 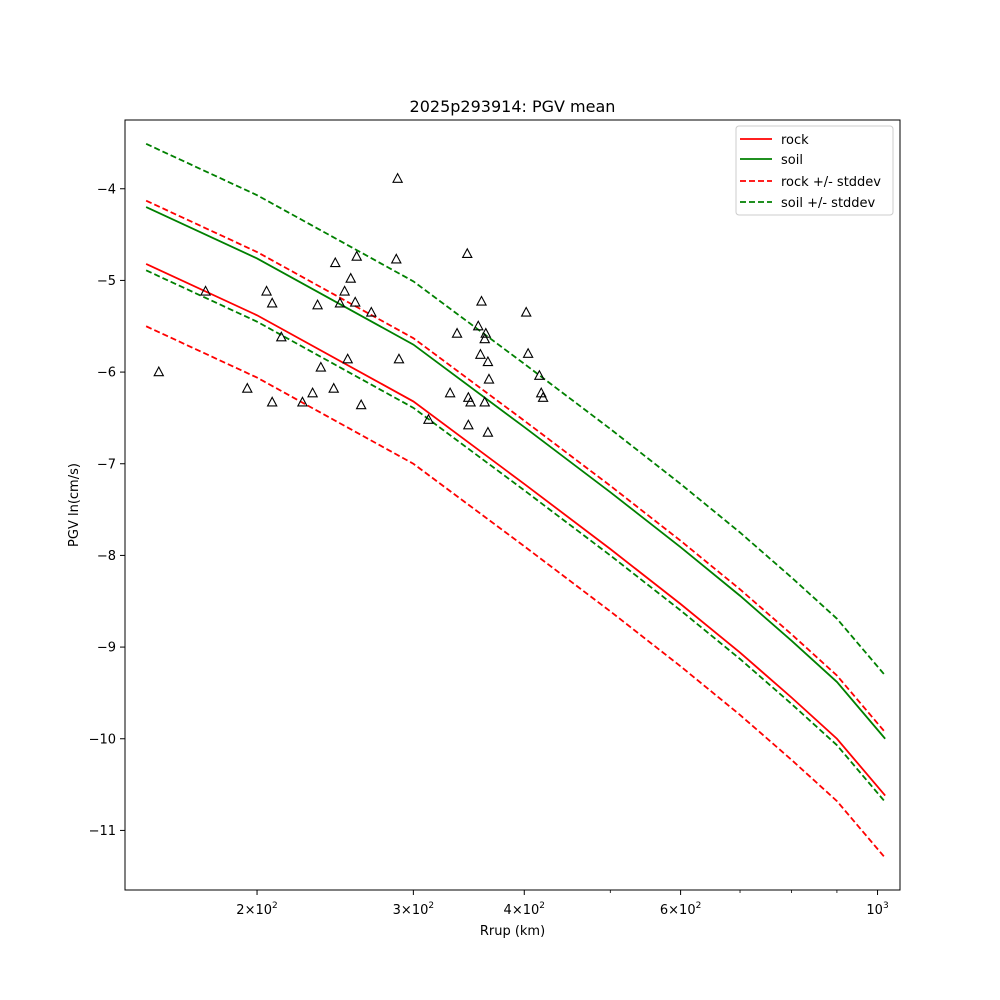 I want to click on y-axis-label: PGV ln(cm/s), so click(x=74, y=505).